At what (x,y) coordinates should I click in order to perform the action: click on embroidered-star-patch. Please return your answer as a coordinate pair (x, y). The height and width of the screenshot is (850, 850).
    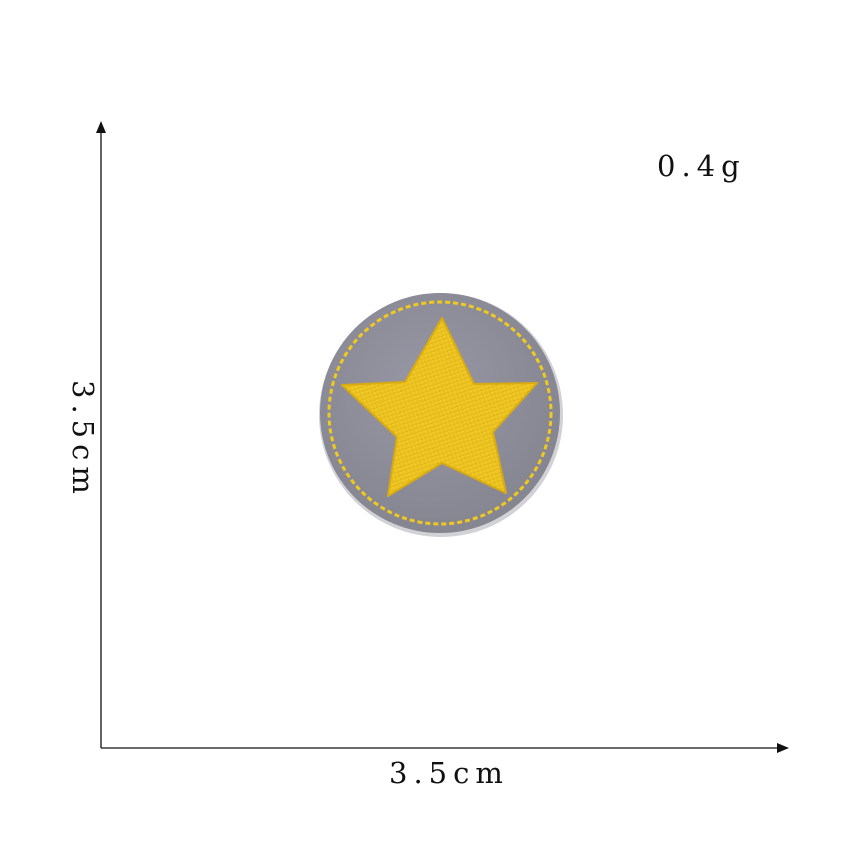
    Looking at the image, I should click on (441, 415).